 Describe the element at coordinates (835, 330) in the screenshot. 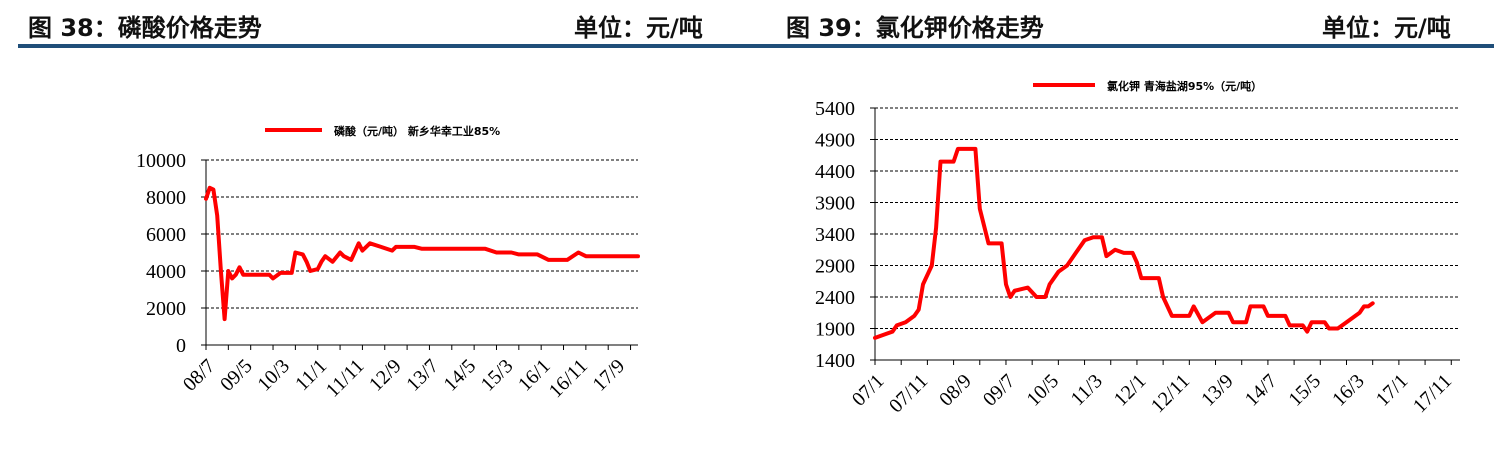

I see `chart2-ytick-label: 1900` at that location.